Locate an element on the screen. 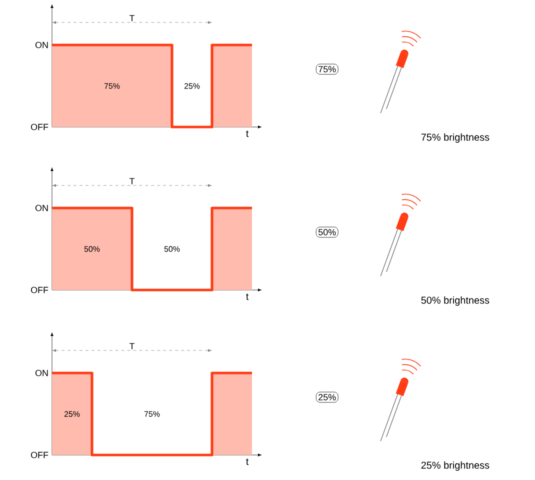 The height and width of the screenshot is (480, 535). text: 25% brightness is located at coordinates (455, 466).